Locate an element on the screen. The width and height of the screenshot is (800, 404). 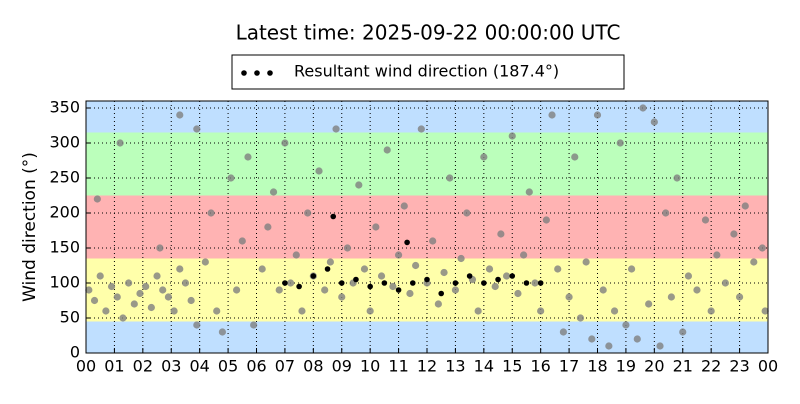
x-tick-label: 14 is located at coordinates (484, 366).